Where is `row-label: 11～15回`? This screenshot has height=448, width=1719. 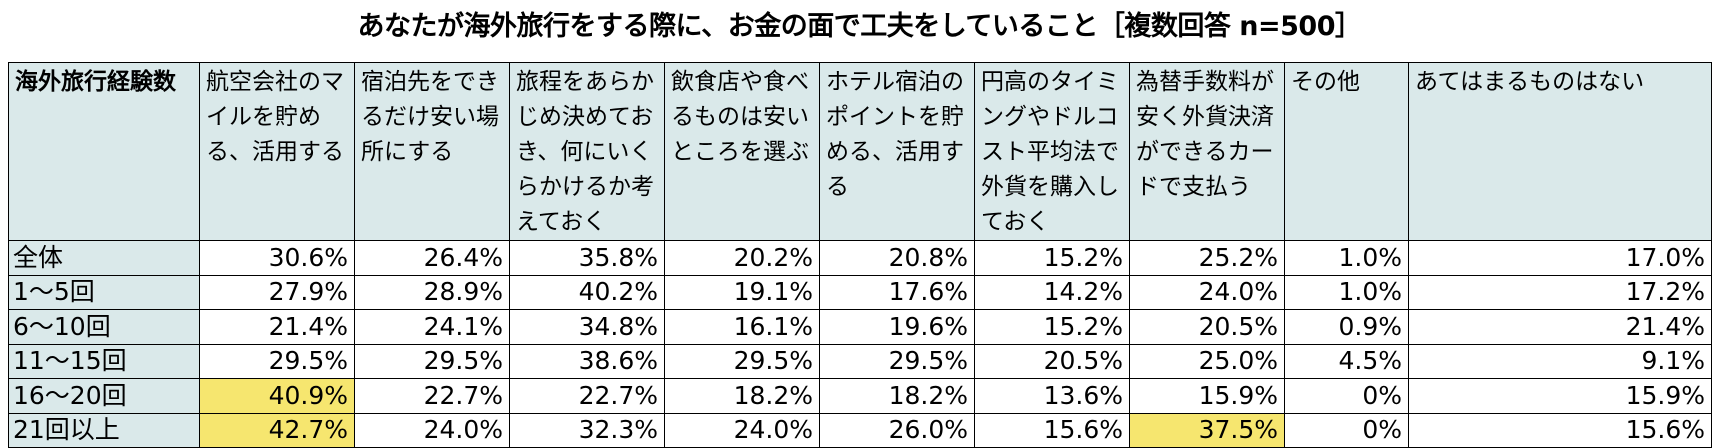
row-label: 11～15回 is located at coordinates (104, 361).